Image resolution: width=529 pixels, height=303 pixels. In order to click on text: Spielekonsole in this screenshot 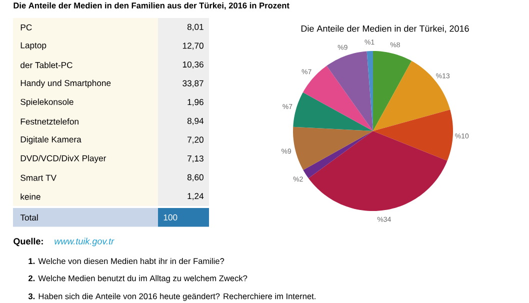, I will do `click(47, 102)`.